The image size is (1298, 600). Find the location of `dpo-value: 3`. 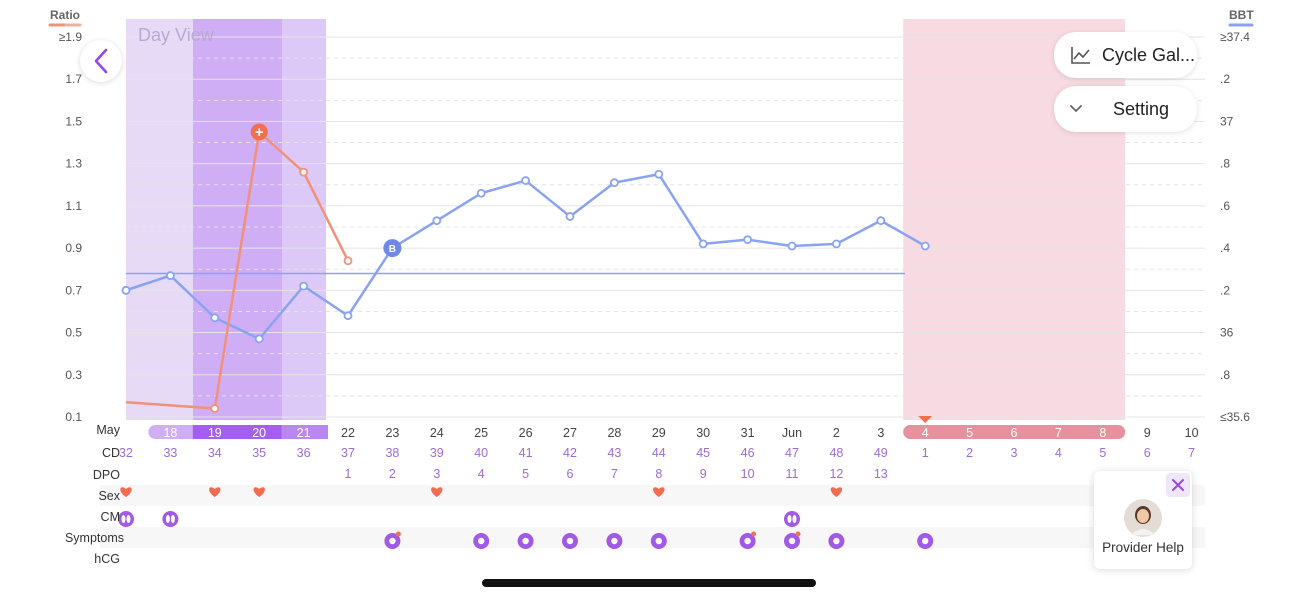

dpo-value: 3 is located at coordinates (436, 474).